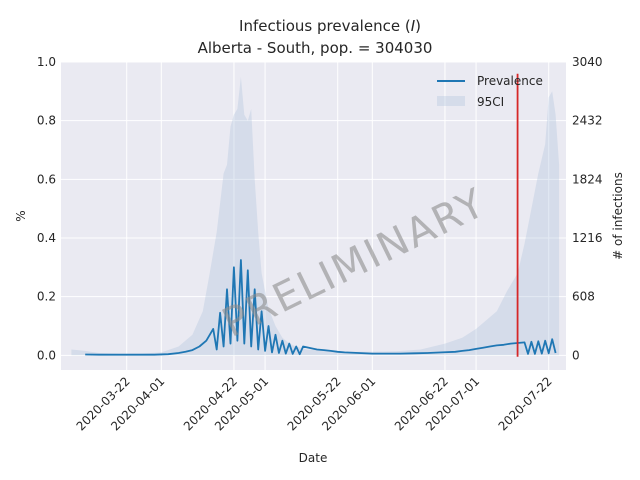 The height and width of the screenshot is (480, 640). Describe the element at coordinates (583, 297) in the screenshot. I see `y-tick-right-1: 608` at that location.